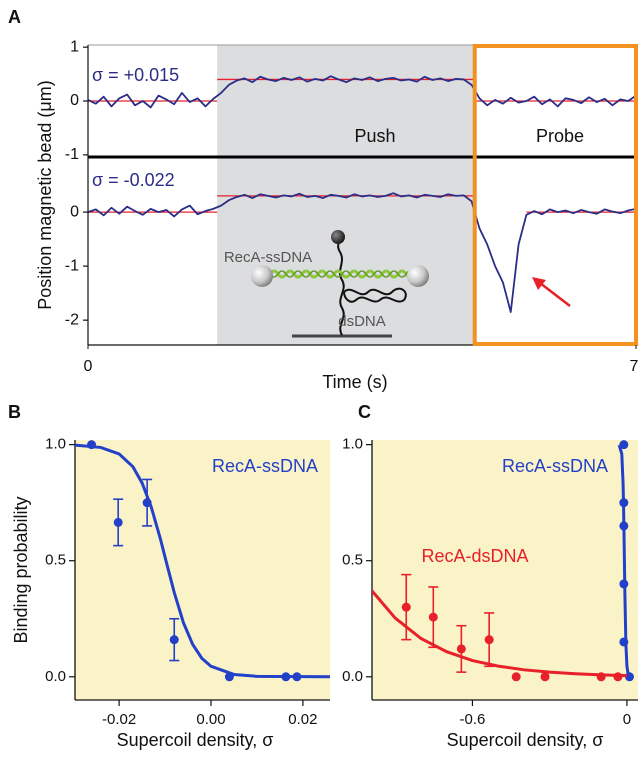 The height and width of the screenshot is (759, 640). What do you see at coordinates (14, 17) in the screenshot?
I see `panel-label: A` at bounding box center [14, 17].